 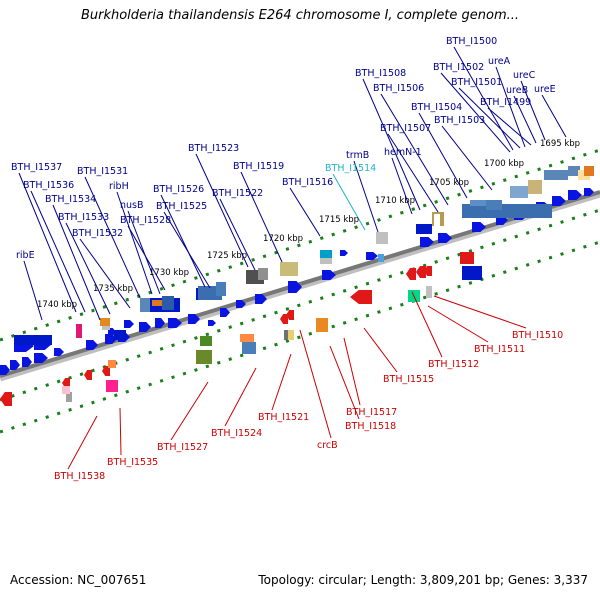 I want to click on upper-gene-label: BTH_I1536, so click(x=48, y=185).